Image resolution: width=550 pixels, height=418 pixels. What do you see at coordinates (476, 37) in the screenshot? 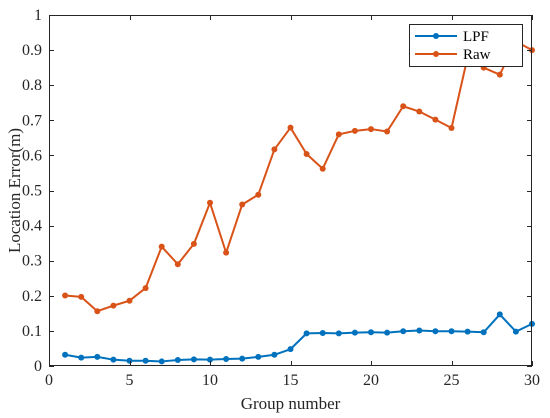
I see `legend-label-lpf: LPF` at bounding box center [476, 37].